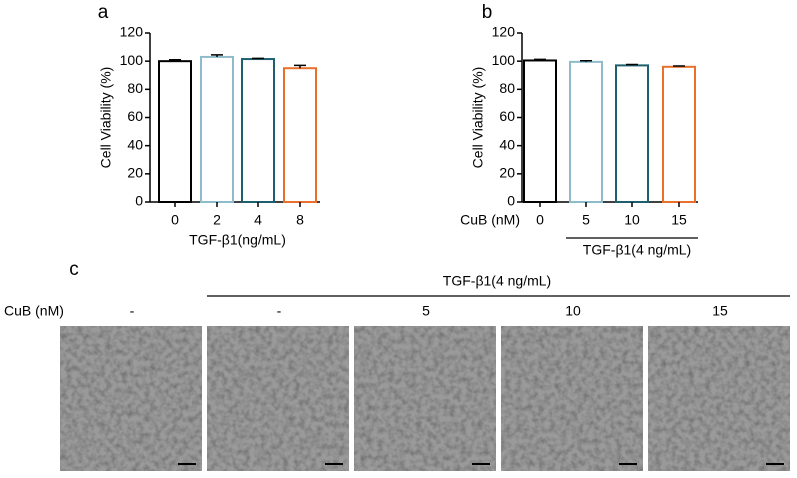 The width and height of the screenshot is (797, 478). What do you see at coordinates (720, 311) in the screenshot?
I see `condition-label: 15` at bounding box center [720, 311].